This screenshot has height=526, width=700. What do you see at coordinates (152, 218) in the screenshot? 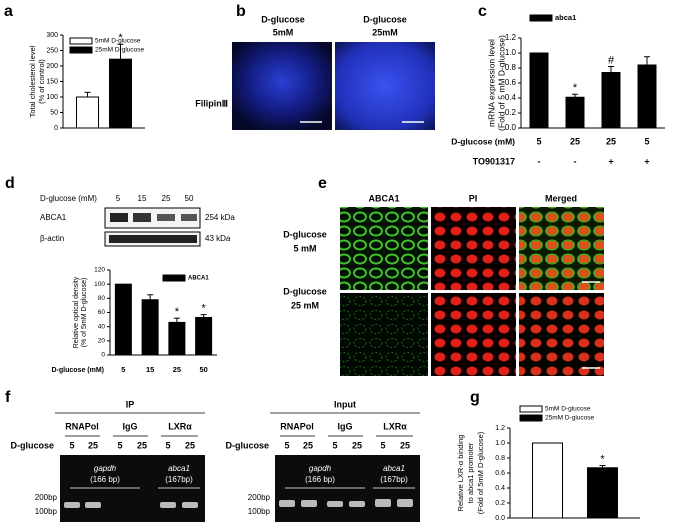
I see `blot` at bounding box center [152, 218].